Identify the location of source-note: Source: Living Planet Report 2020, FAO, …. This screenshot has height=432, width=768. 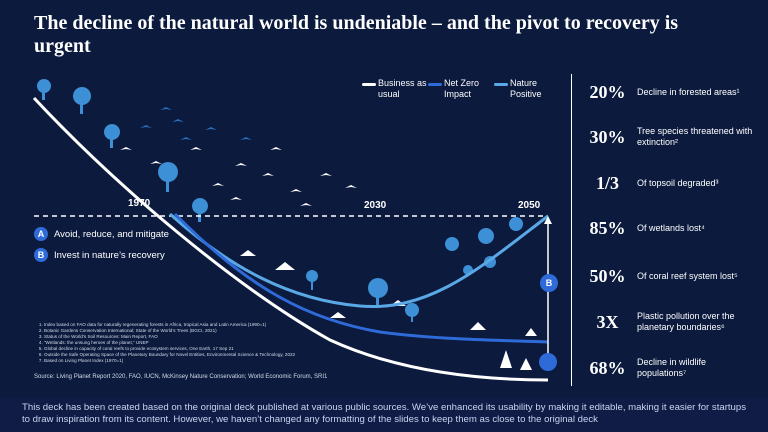
(181, 377).